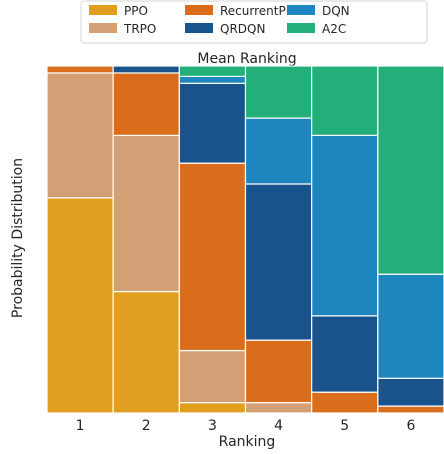  What do you see at coordinates (118, 11) in the screenshot?
I see `legend-entry: PPO` at bounding box center [118, 11].